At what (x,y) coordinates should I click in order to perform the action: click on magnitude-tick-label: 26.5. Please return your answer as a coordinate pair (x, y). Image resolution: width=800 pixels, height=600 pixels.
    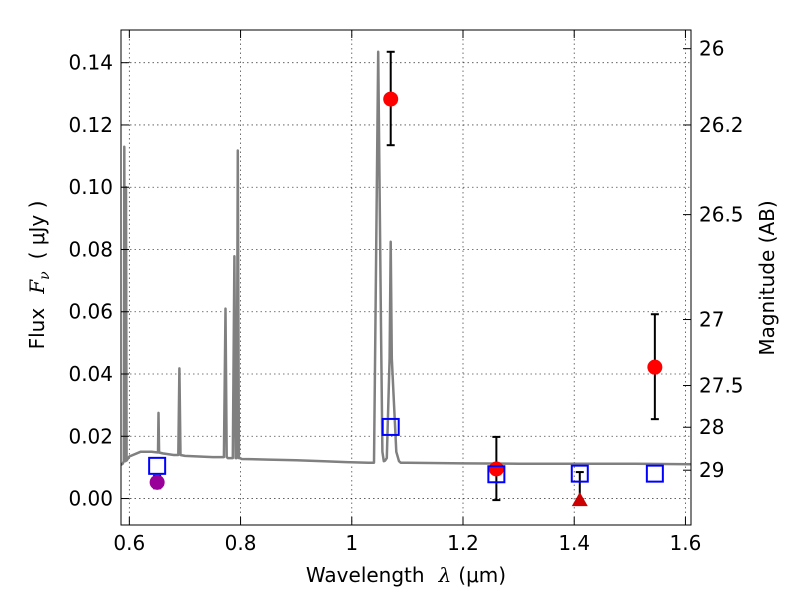
    Looking at the image, I should click on (721, 215).